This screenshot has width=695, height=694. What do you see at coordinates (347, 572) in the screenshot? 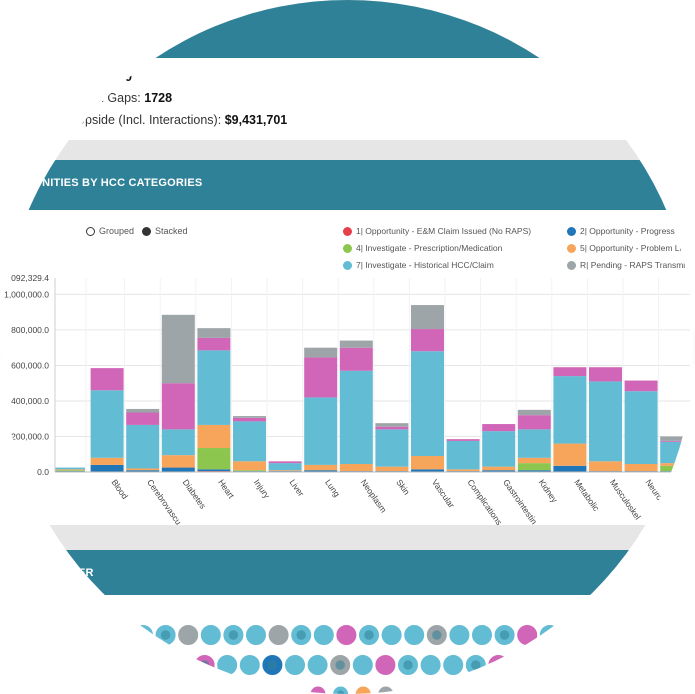
I see `bottom-section-header: ER` at bounding box center [347, 572].